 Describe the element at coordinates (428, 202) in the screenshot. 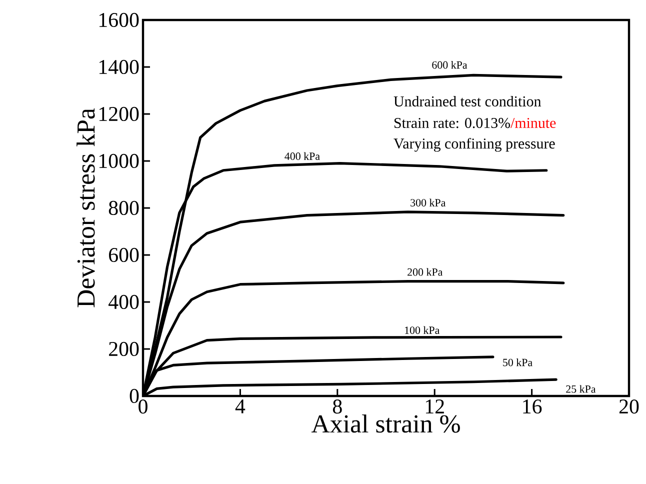

I see `series-label: 300 kPa` at that location.